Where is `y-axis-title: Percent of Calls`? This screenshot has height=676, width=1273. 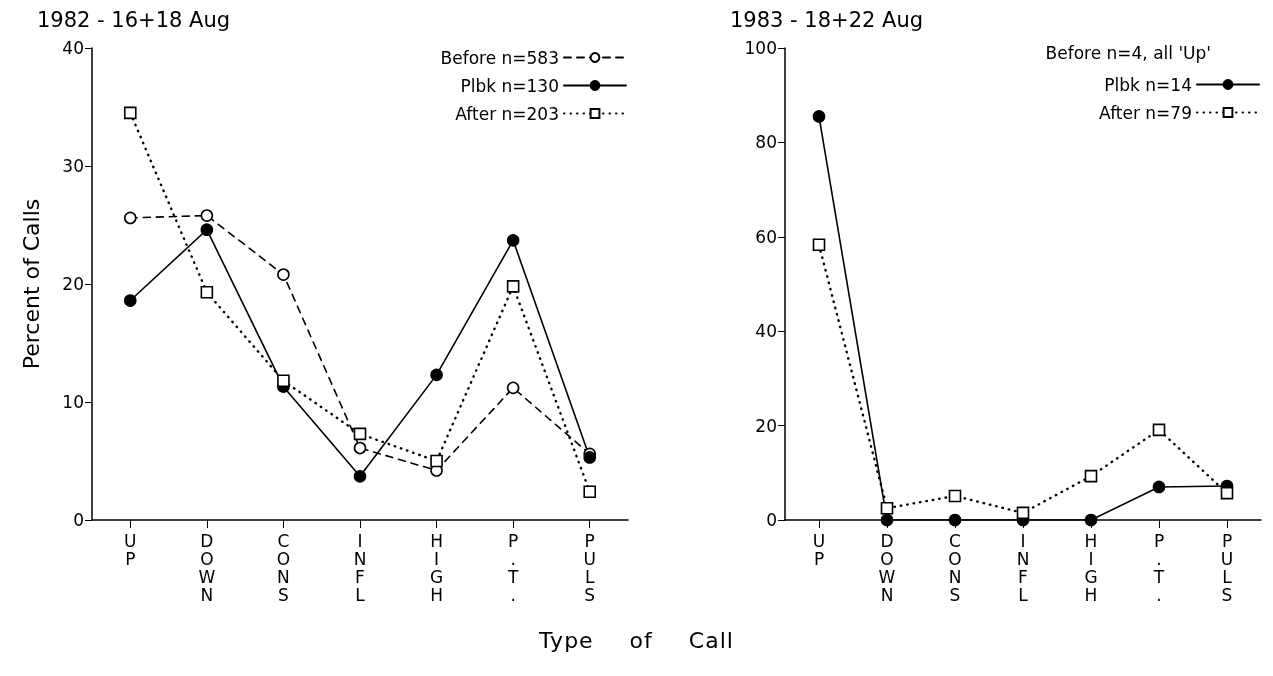 y-axis-title: Percent of Calls is located at coordinates (31, 284).